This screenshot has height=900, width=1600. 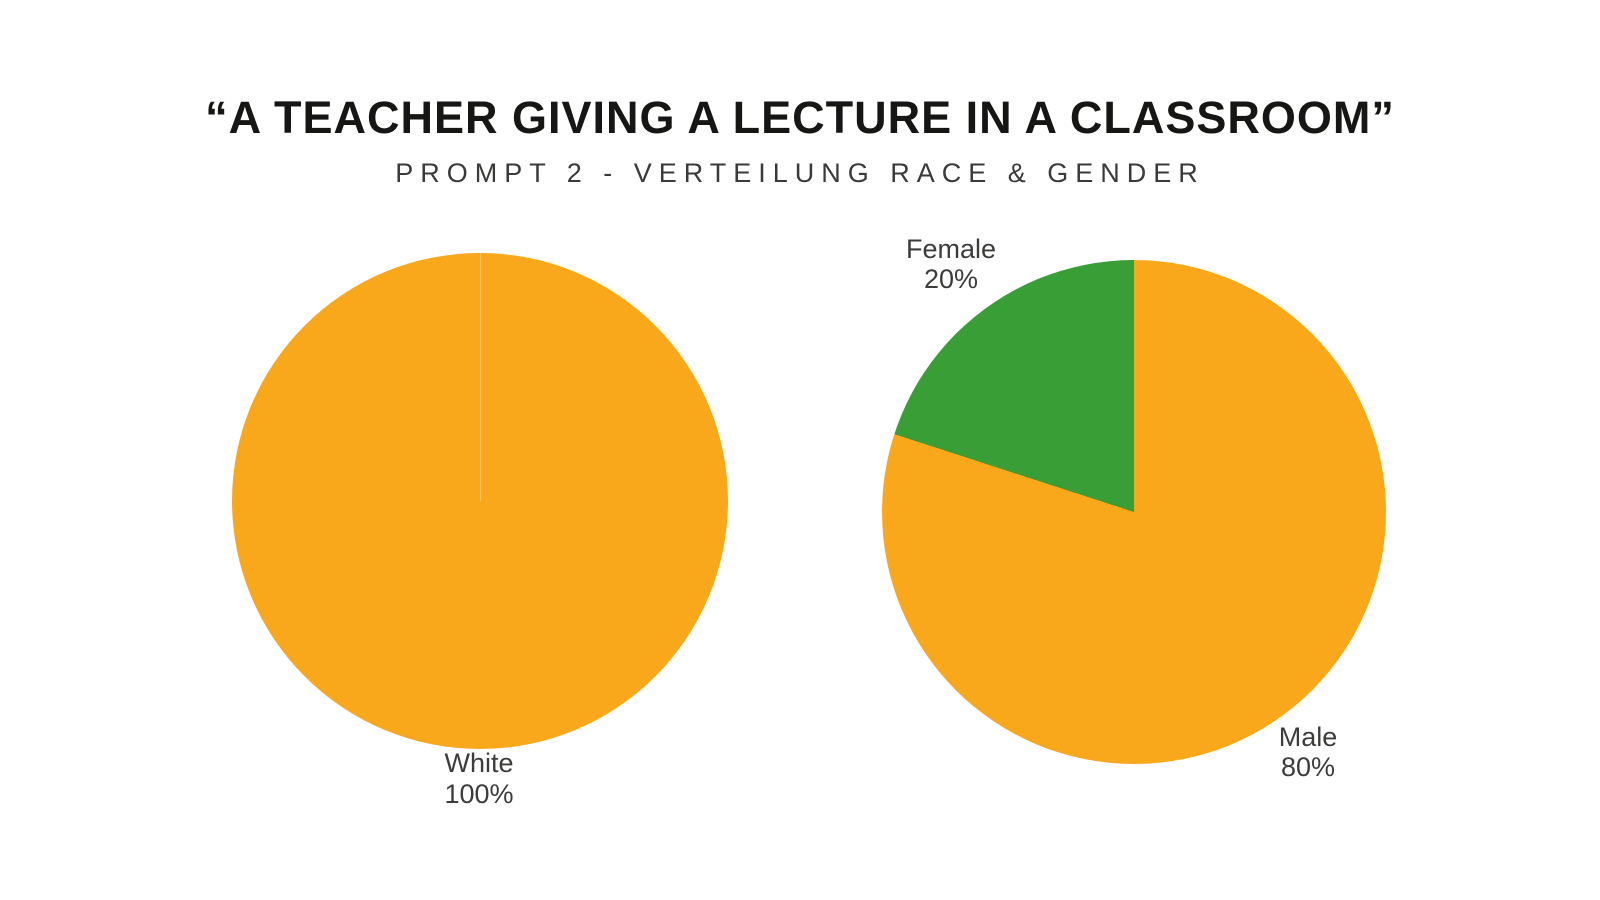 I want to click on slice-label-white-name: White, so click(x=479, y=763).